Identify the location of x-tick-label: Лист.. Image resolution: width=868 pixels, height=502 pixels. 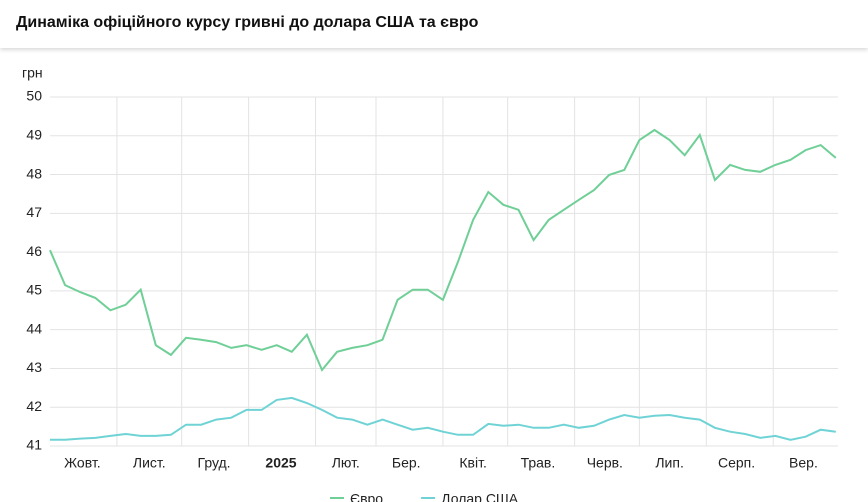
(149, 463).